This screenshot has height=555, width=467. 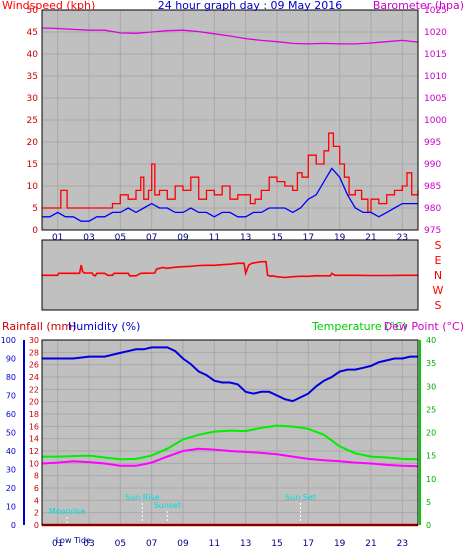 I want to click on humidity-axis-title: Humidity (%), so click(x=104, y=326).